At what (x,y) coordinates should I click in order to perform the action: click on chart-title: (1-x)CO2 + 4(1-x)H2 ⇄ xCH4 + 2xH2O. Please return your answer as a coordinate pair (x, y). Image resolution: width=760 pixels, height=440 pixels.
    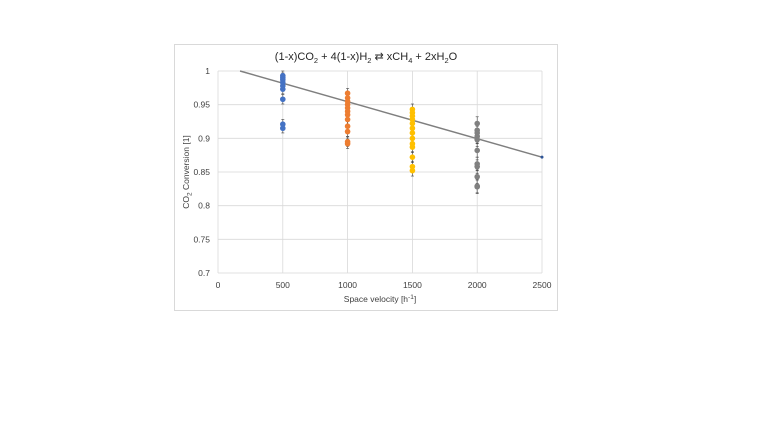
    Looking at the image, I should click on (366, 58).